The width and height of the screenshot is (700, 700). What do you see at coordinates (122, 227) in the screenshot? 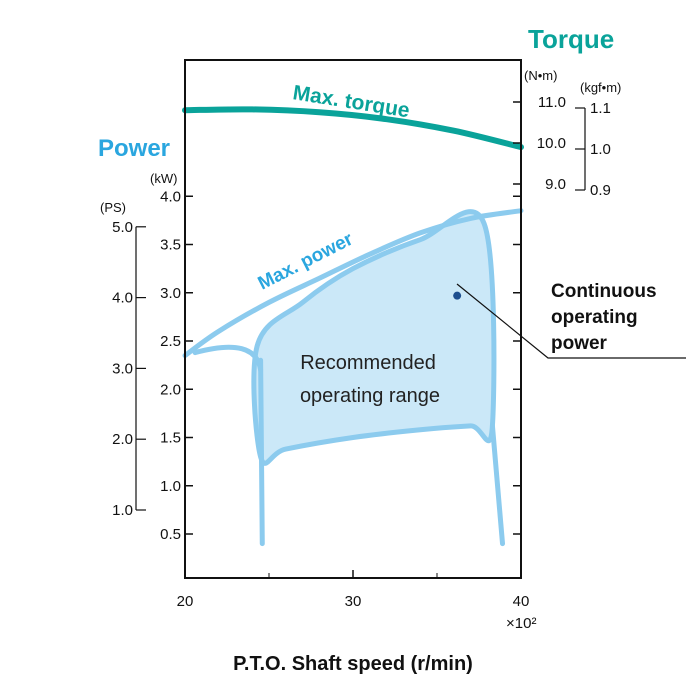
I see `ps-tick-label: 5.0` at bounding box center [122, 227].